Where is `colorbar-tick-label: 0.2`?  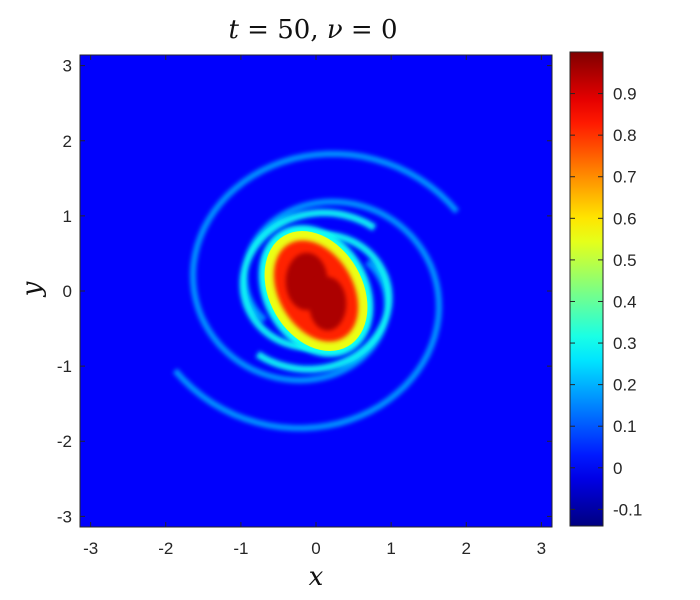 colorbar-tick-label: 0.2 is located at coordinates (625, 385).